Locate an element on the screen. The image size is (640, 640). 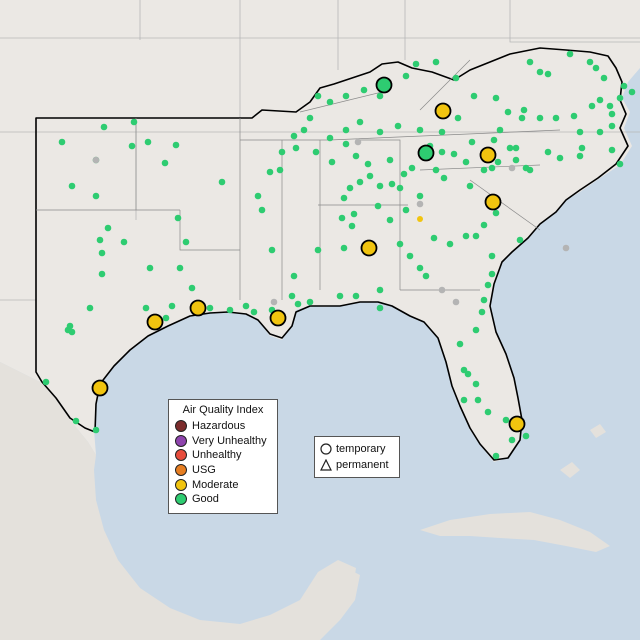
monitor-marker-good-large is located at coordinates (384, 85).